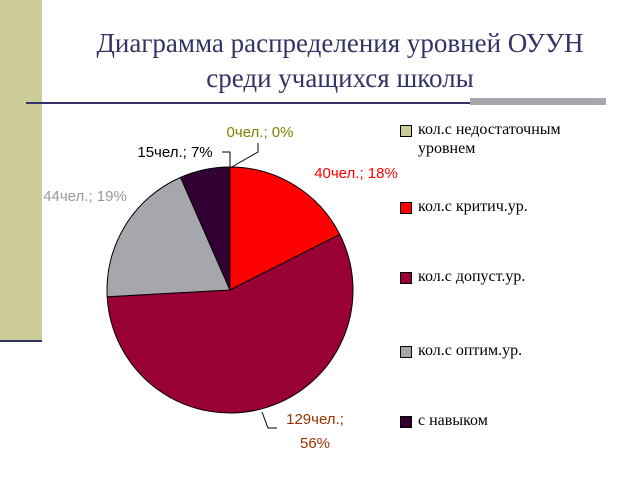 The height and width of the screenshot is (480, 640). What do you see at coordinates (175, 152) in the screenshot?
I see `data-label: 15чел.; 7%` at bounding box center [175, 152].